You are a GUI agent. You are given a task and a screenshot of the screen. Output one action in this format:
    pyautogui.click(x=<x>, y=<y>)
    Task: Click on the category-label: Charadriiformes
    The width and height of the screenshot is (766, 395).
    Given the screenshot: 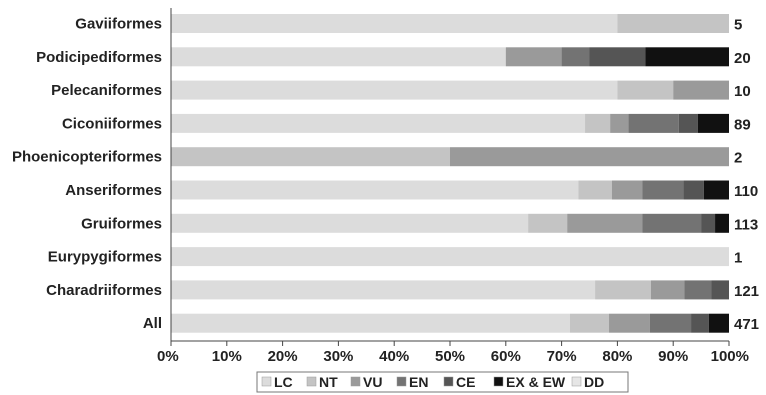 What is the action you would take?
    pyautogui.click(x=104, y=290)
    